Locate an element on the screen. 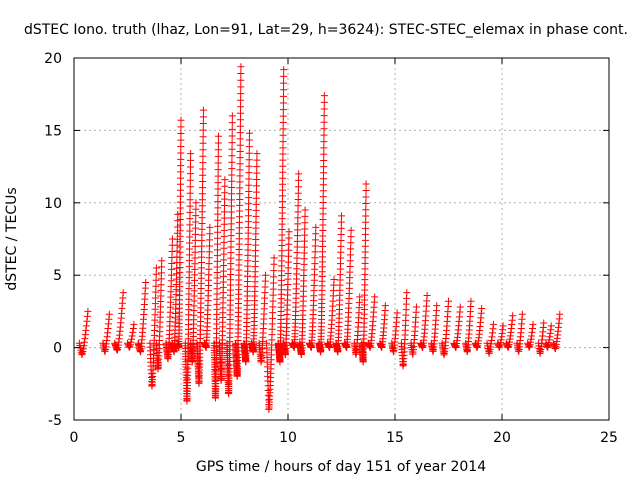 This screenshot has width=640, height=480. x-tick-label: 0 is located at coordinates (74, 438).